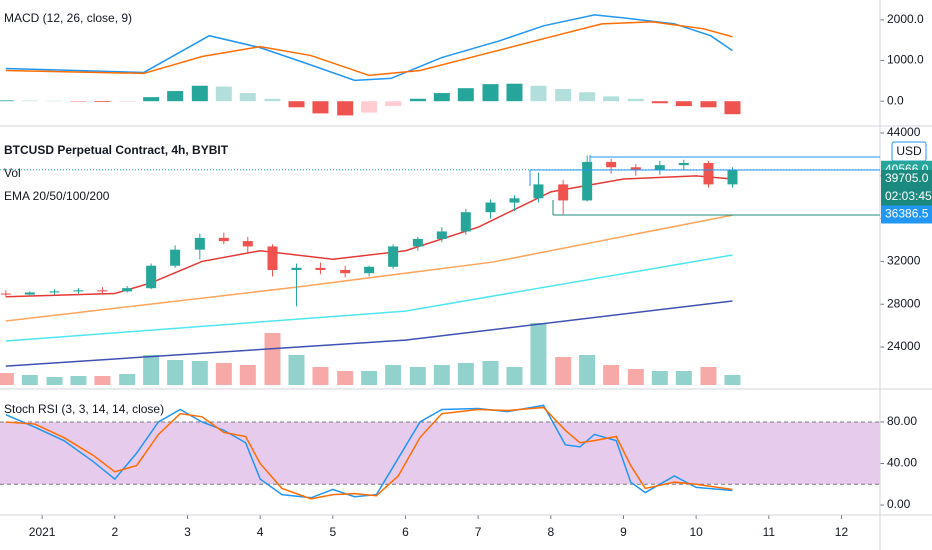 This screenshot has height=550, width=932. What do you see at coordinates (696, 532) in the screenshot?
I see `x-tick-label: 10` at bounding box center [696, 532].